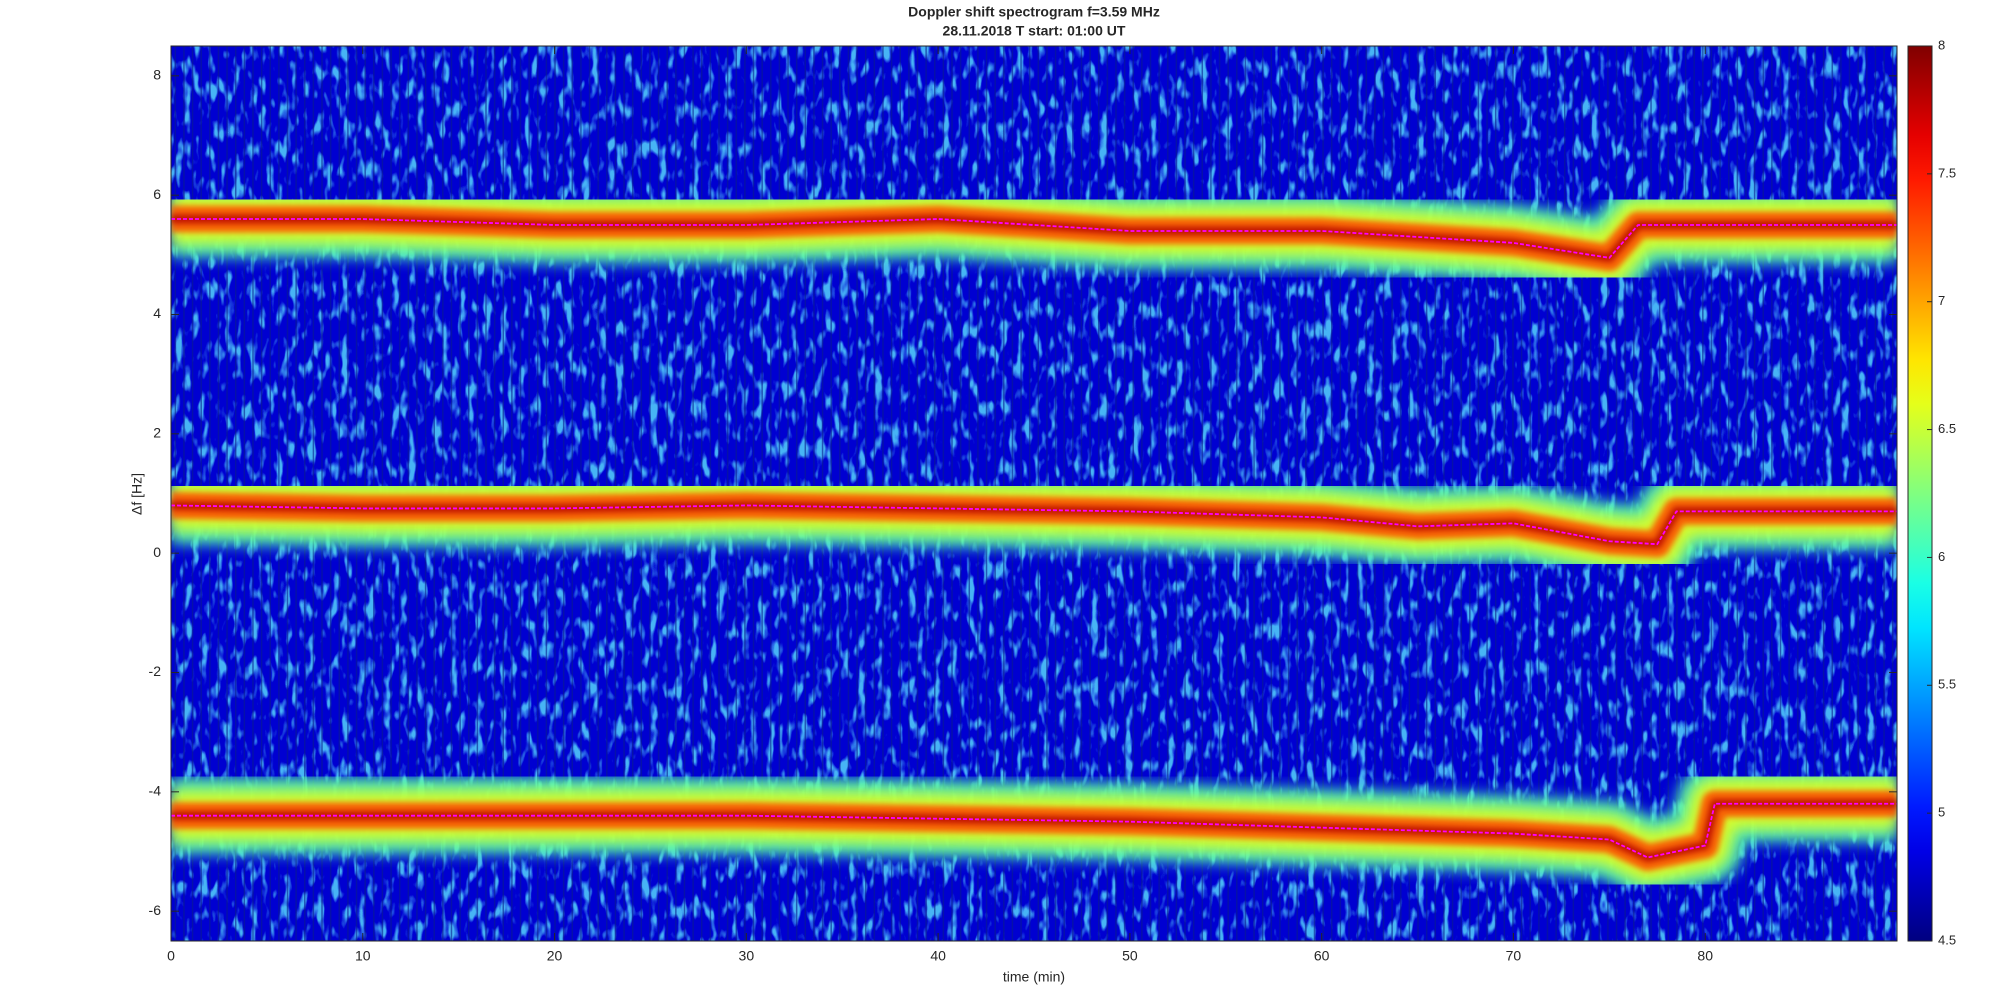 This screenshot has width=2000, height=1008. What do you see at coordinates (157, 552) in the screenshot?
I see `y-tick-label: 0` at bounding box center [157, 552].